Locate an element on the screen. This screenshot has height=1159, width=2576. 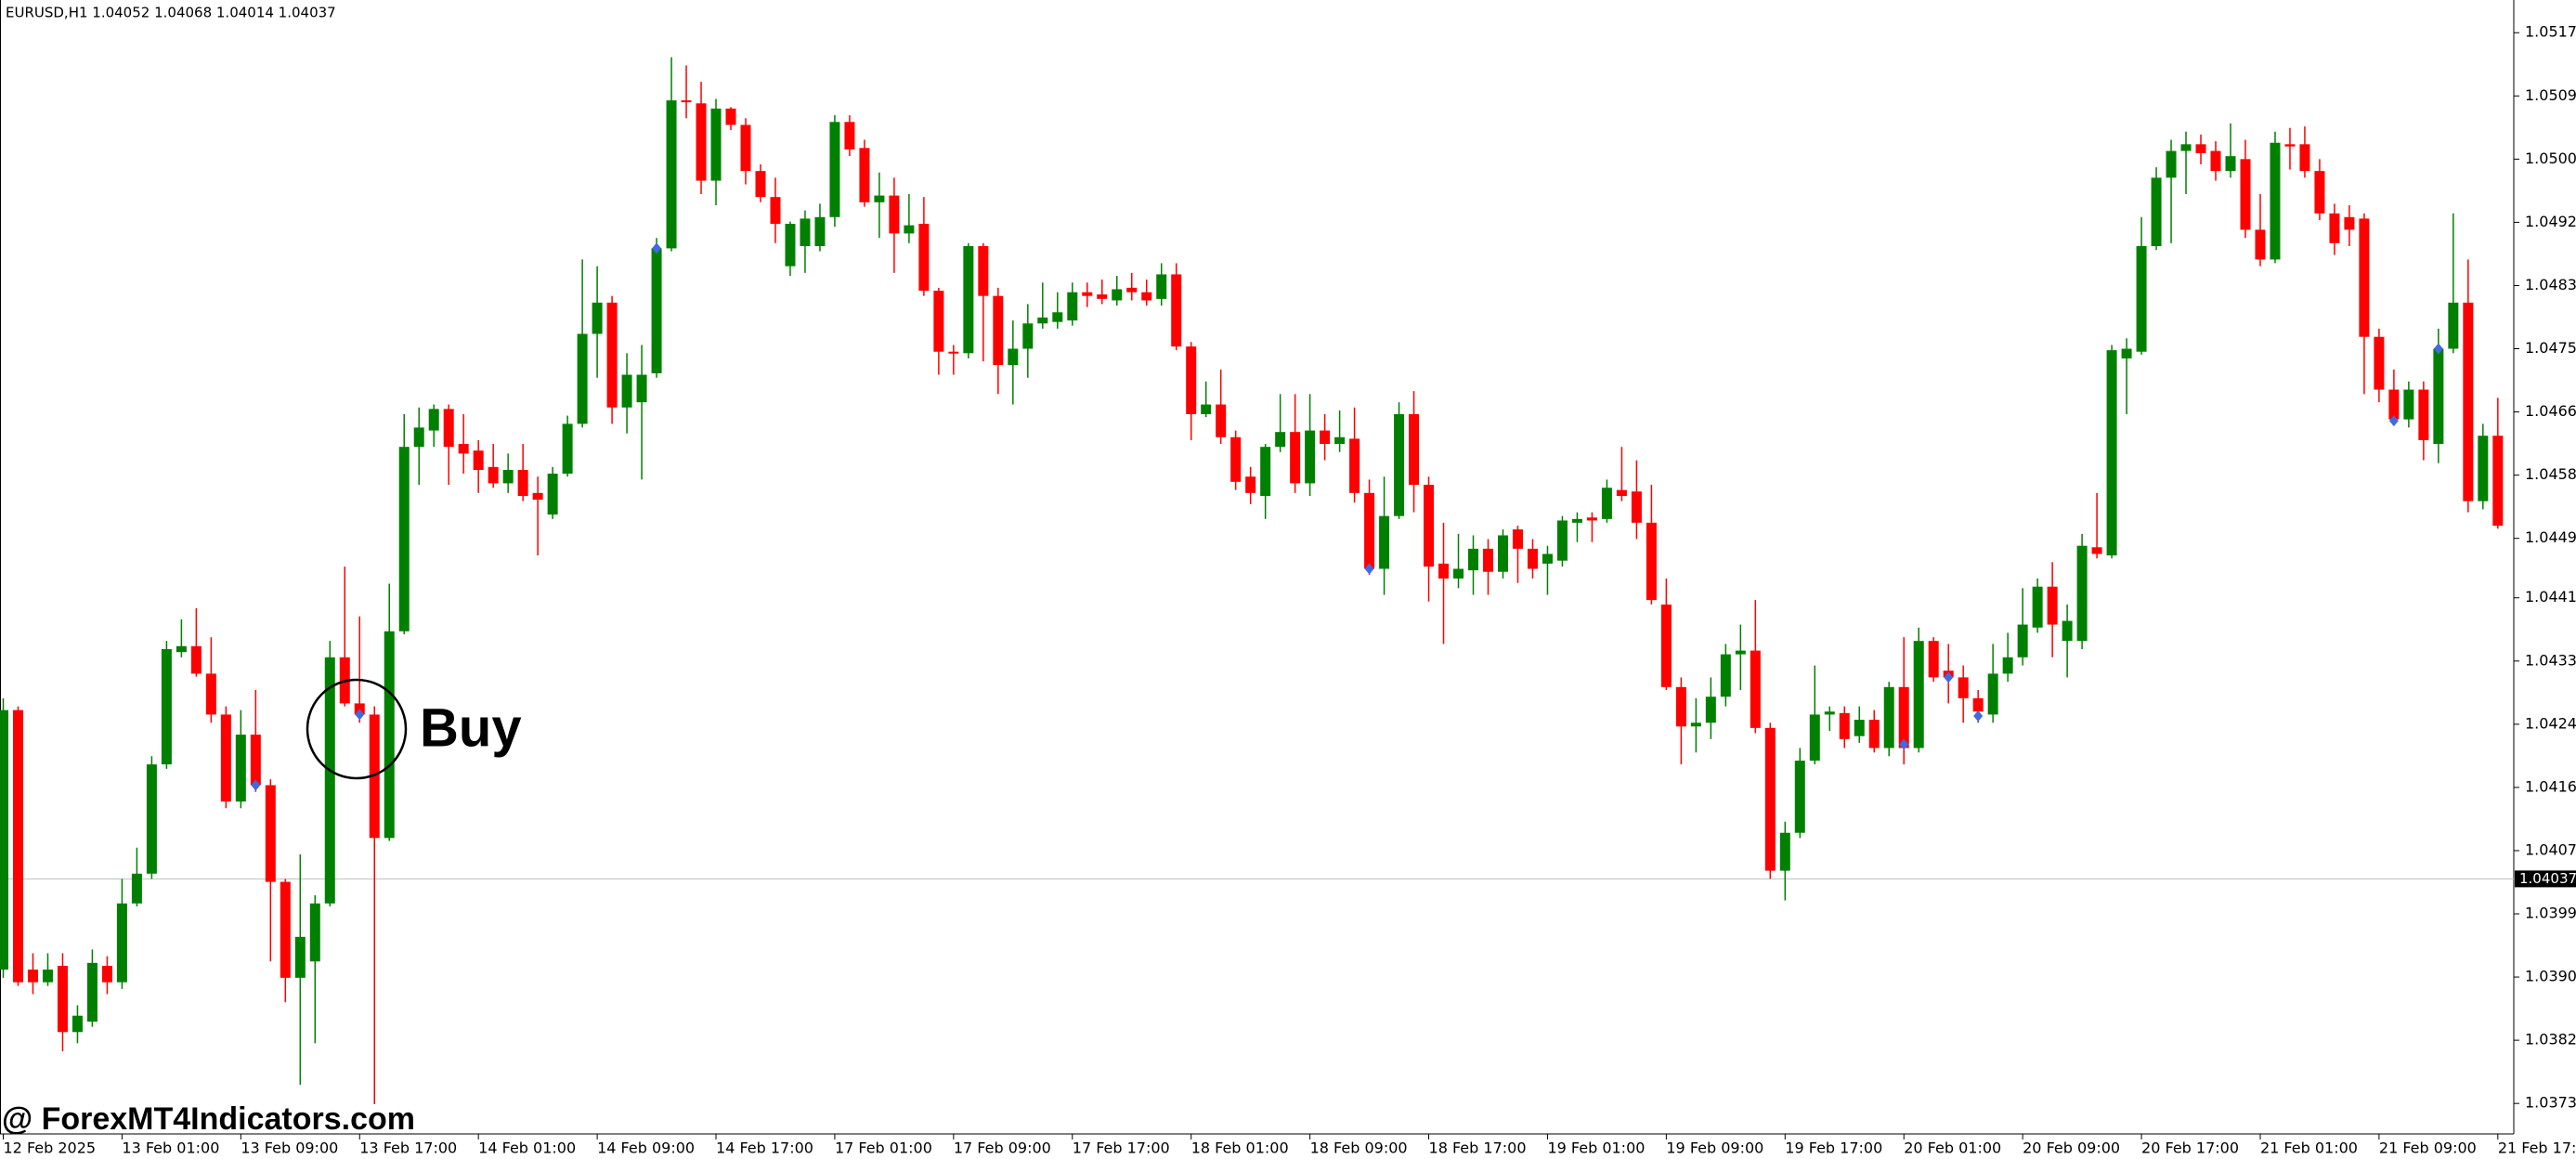
x-tick-label: 13 Feb 17:00 is located at coordinates (408, 1148).